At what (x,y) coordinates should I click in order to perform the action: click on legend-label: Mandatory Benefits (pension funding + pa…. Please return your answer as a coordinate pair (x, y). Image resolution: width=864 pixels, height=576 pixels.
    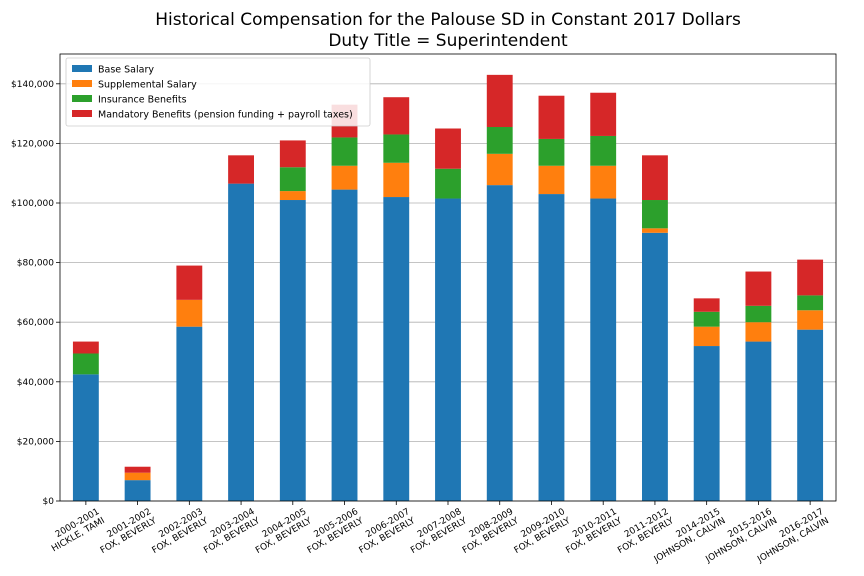
    Looking at the image, I should click on (225, 115).